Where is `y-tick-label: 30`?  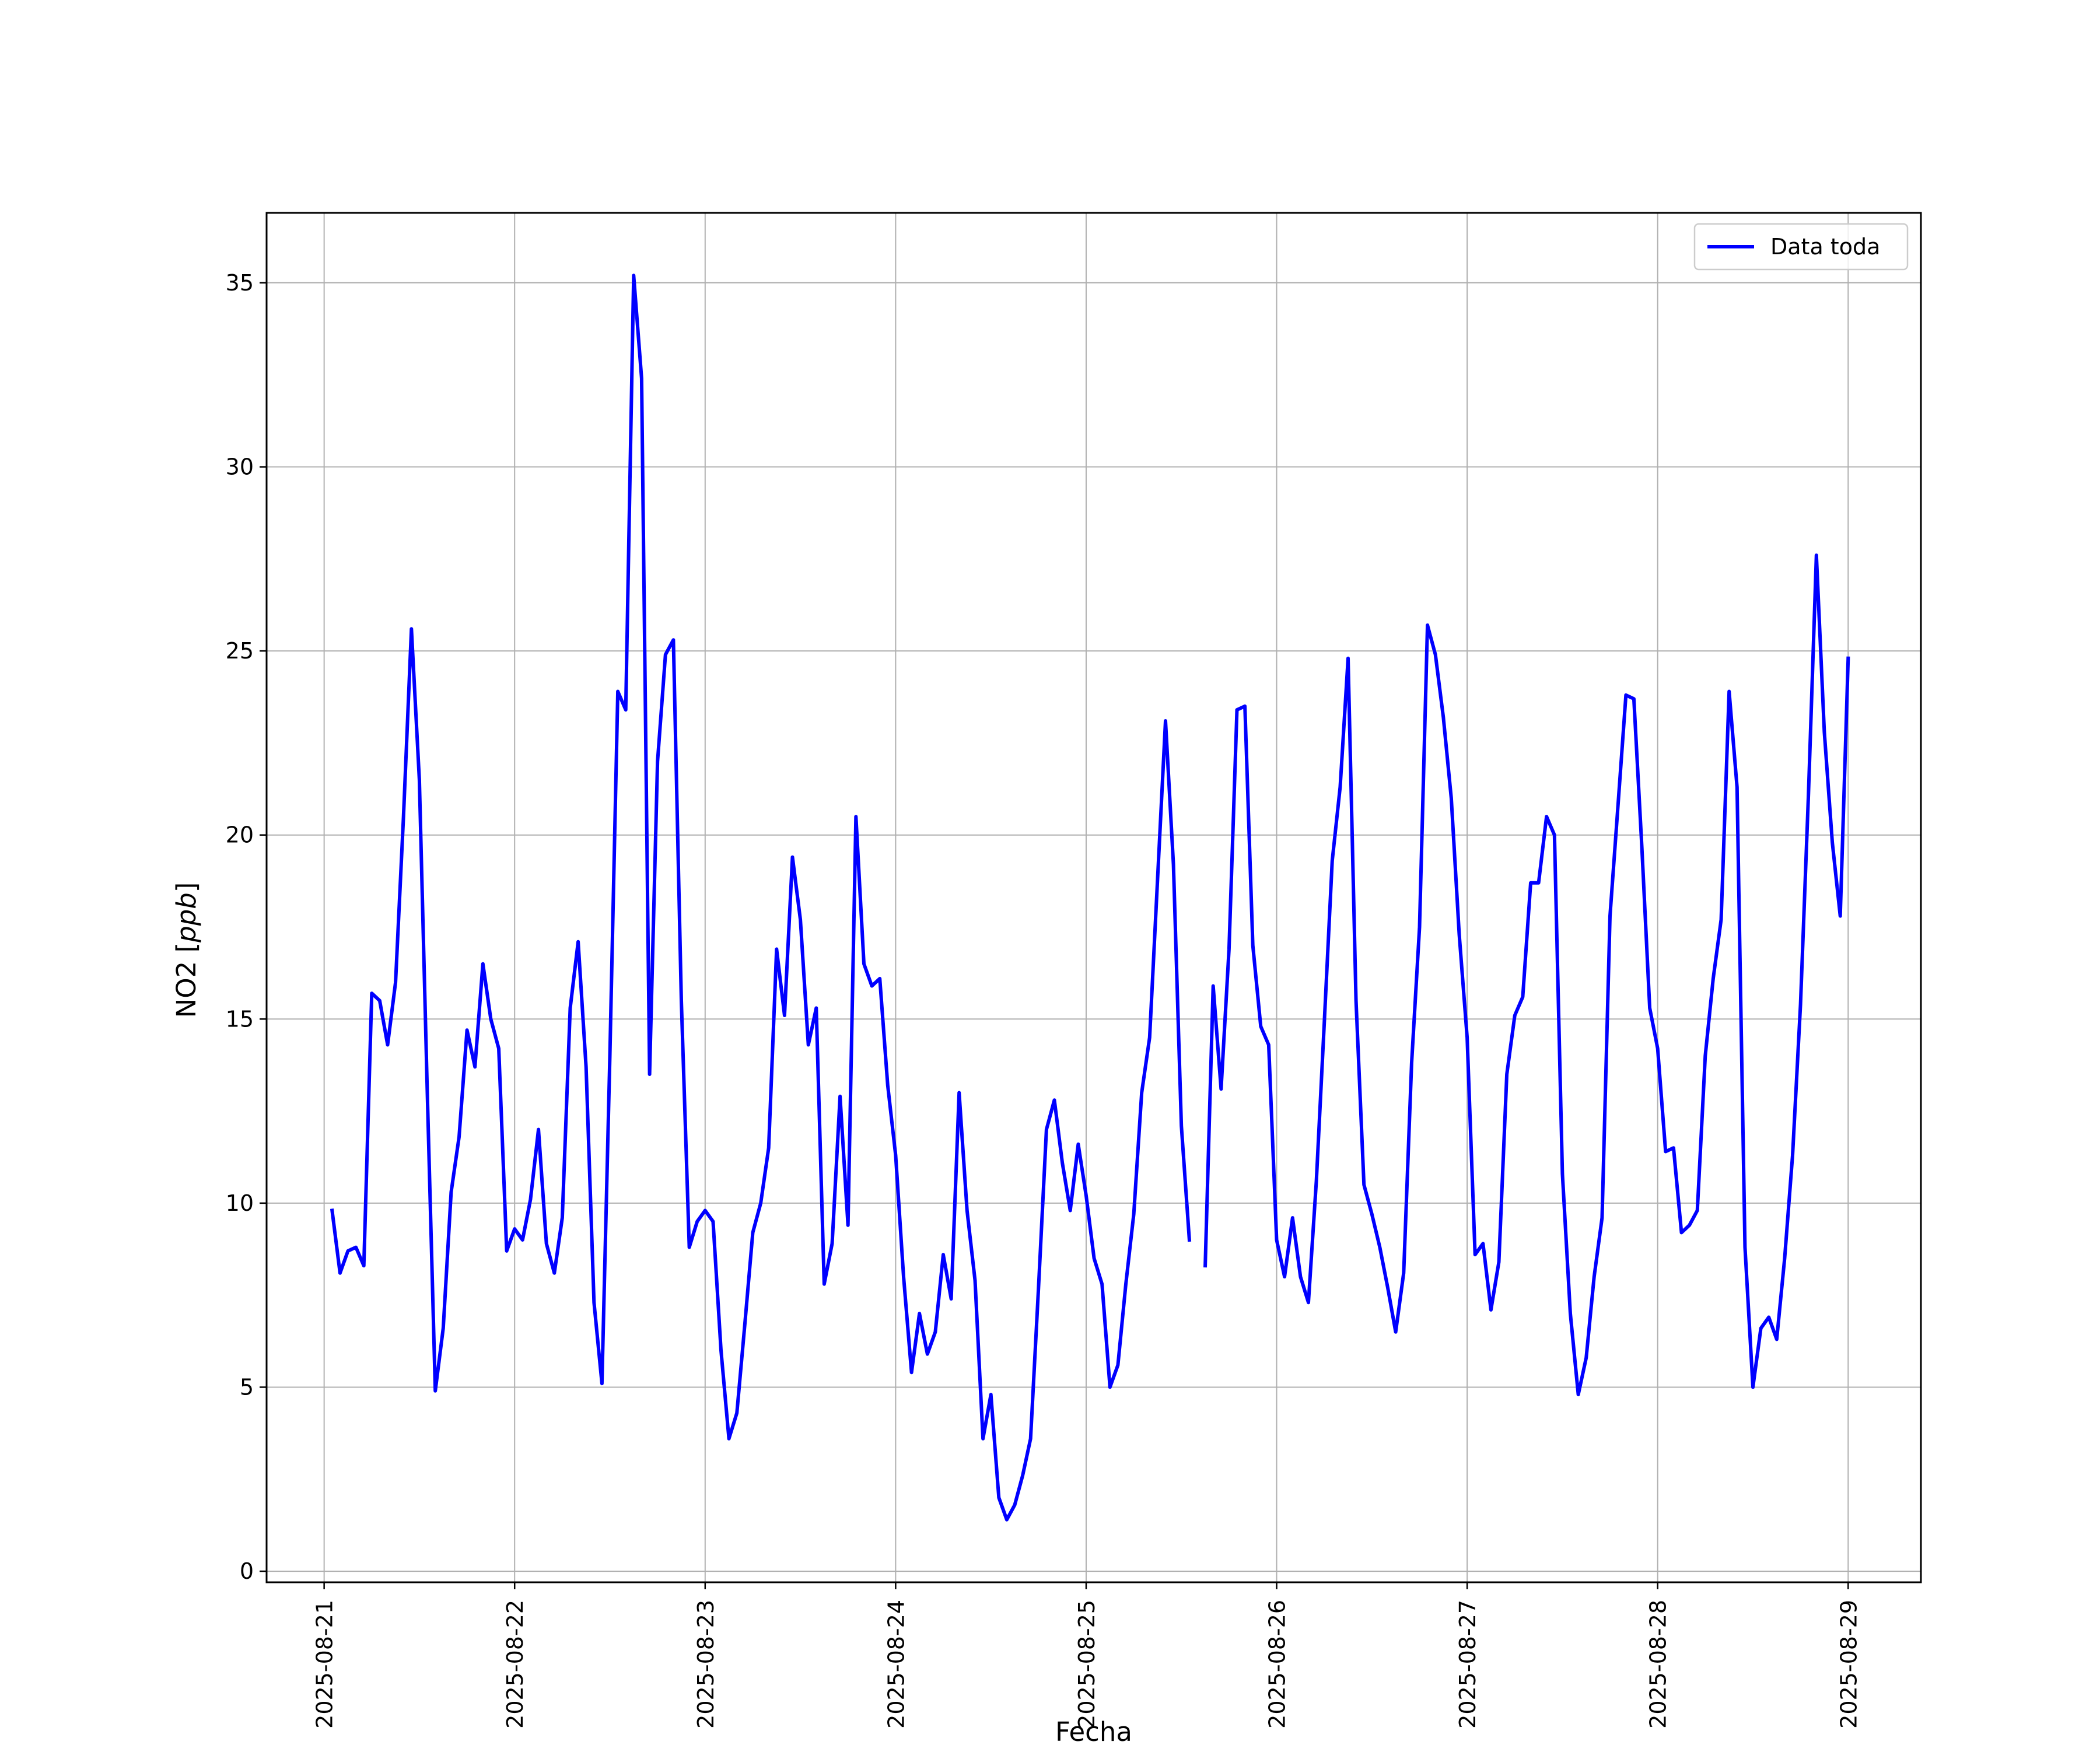
y-tick-label: 30 is located at coordinates (240, 467).